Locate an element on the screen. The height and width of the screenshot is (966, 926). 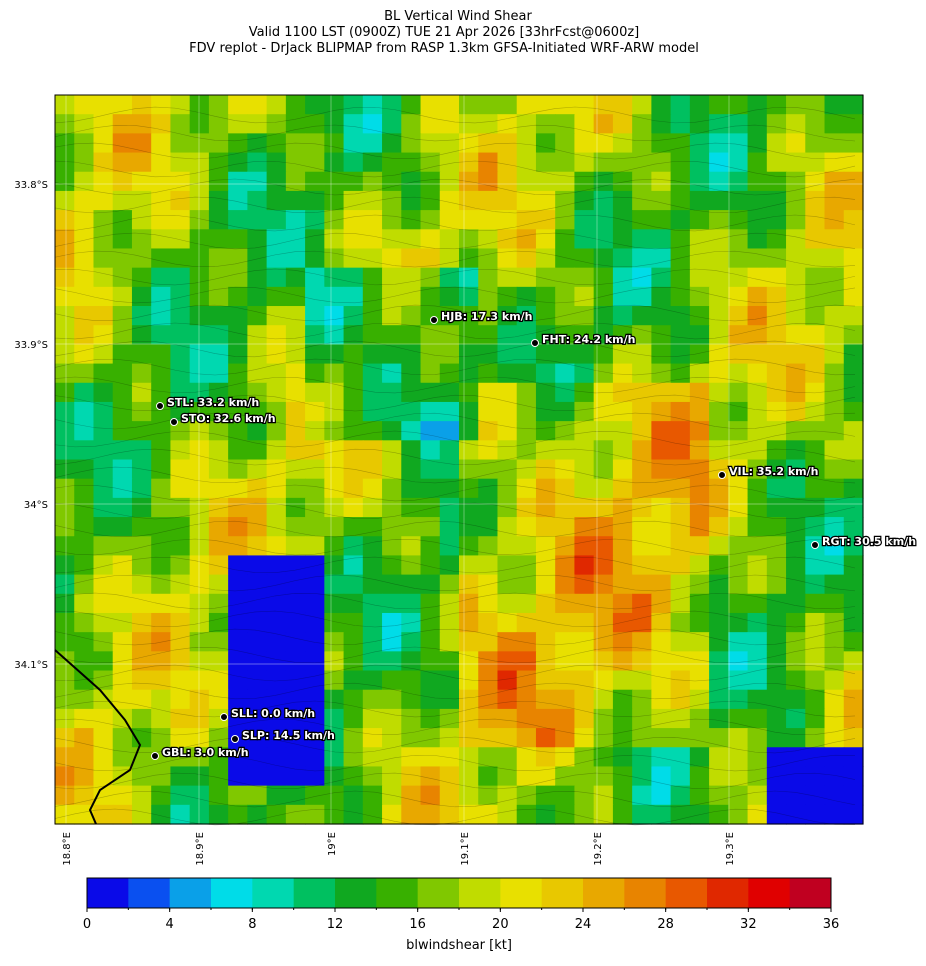
station-dot is located at coordinates (722, 475).